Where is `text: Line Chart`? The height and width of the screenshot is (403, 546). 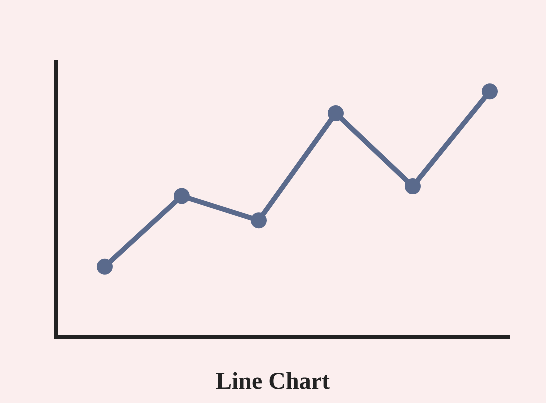 text: Line Chart is located at coordinates (273, 381).